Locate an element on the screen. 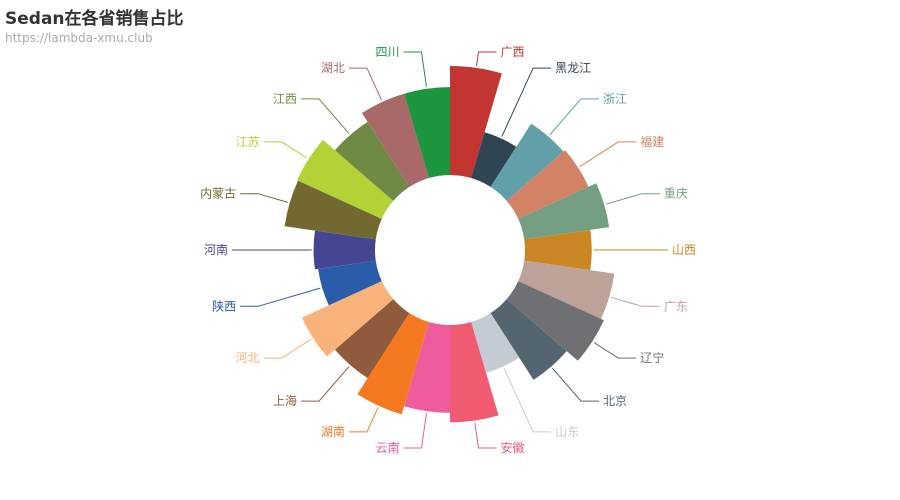  slice-label-1: 黑龙江 is located at coordinates (573, 68).